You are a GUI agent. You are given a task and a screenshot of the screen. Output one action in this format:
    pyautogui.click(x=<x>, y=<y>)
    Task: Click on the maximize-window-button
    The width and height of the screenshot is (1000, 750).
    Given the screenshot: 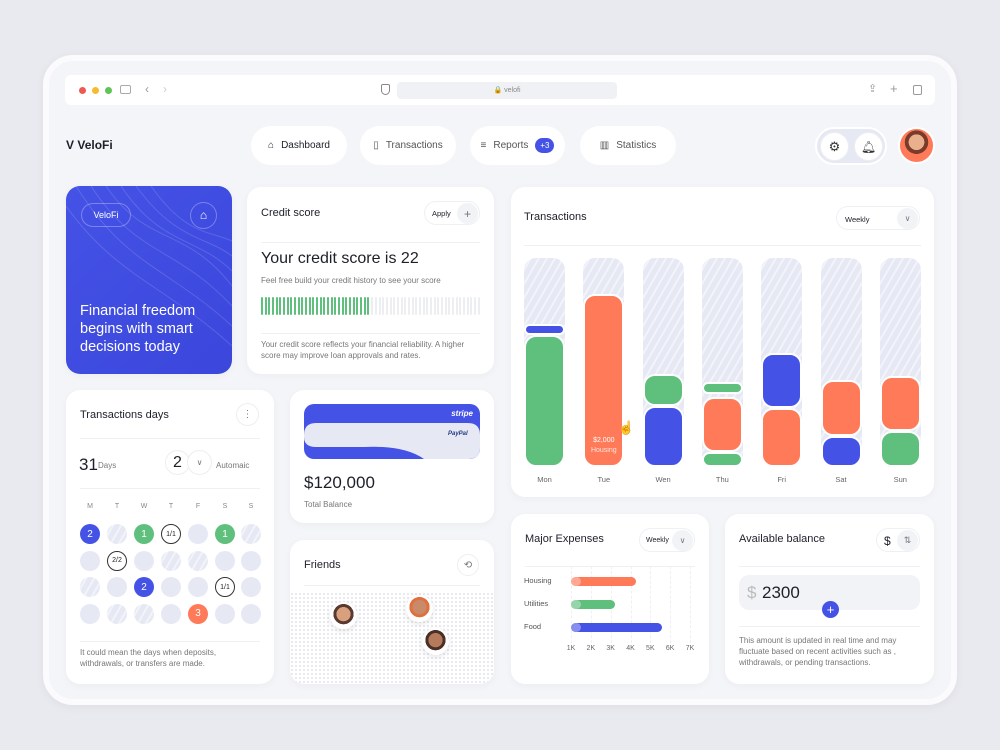 What is the action you would take?
    pyautogui.click(x=108, y=90)
    